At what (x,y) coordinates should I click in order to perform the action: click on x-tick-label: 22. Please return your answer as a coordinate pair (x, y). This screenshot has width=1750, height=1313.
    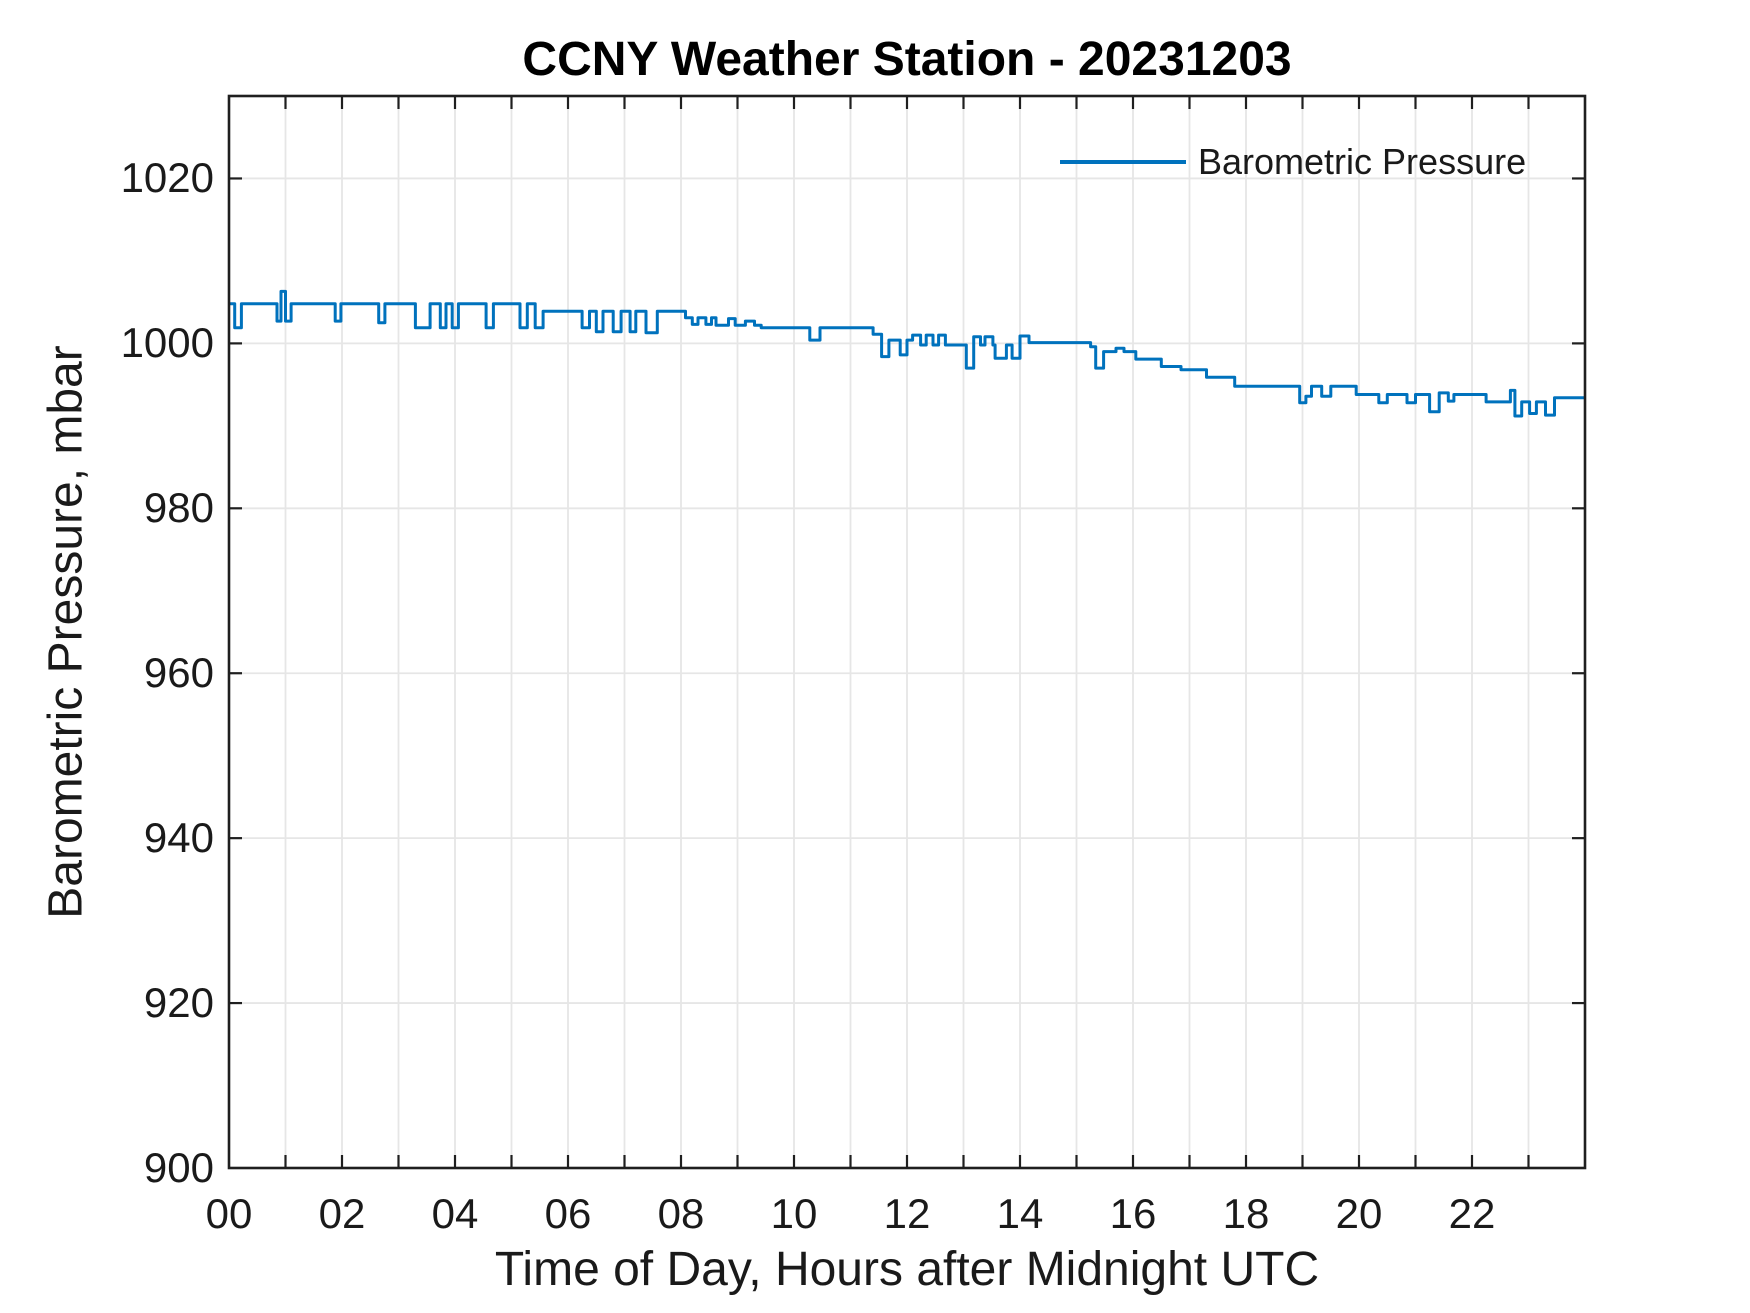
    Looking at the image, I should click on (1472, 1213).